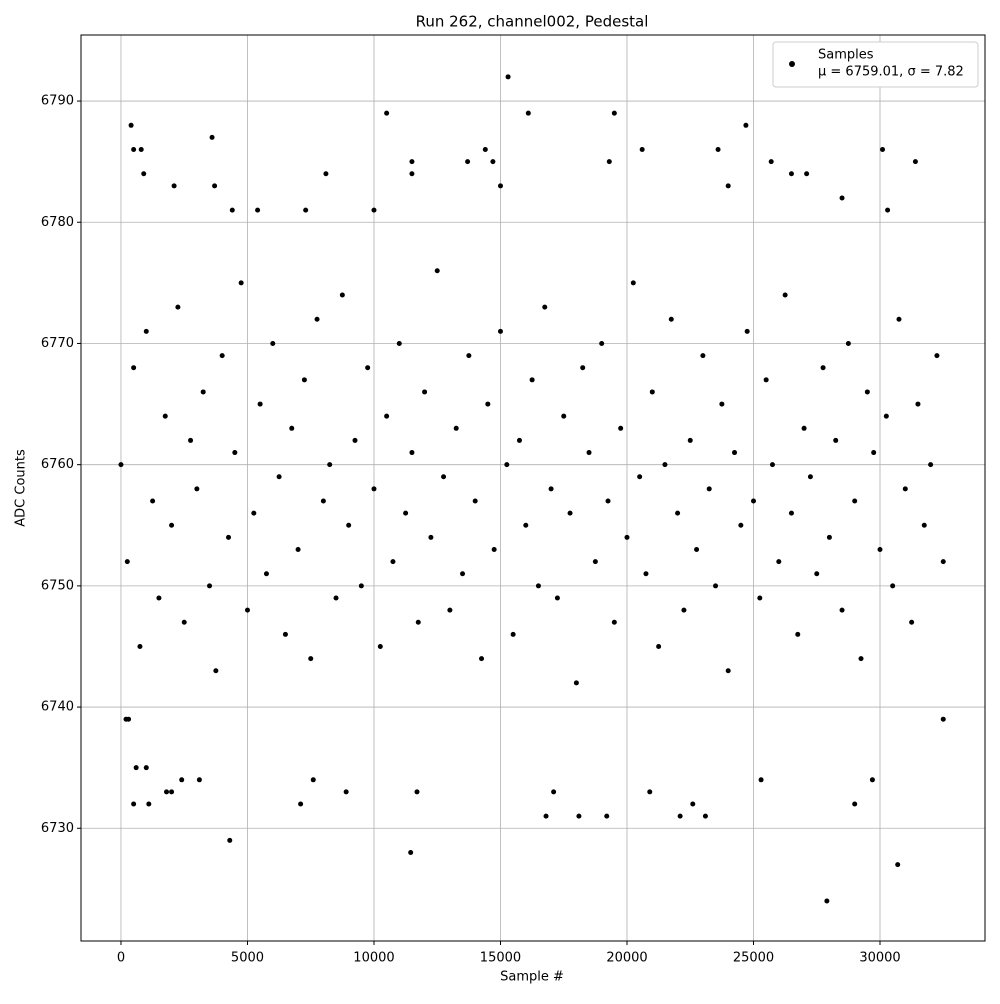 This screenshot has height=1004, width=1000. What do you see at coordinates (879, 958) in the screenshot?
I see `x-tick-label: 30000` at bounding box center [879, 958].